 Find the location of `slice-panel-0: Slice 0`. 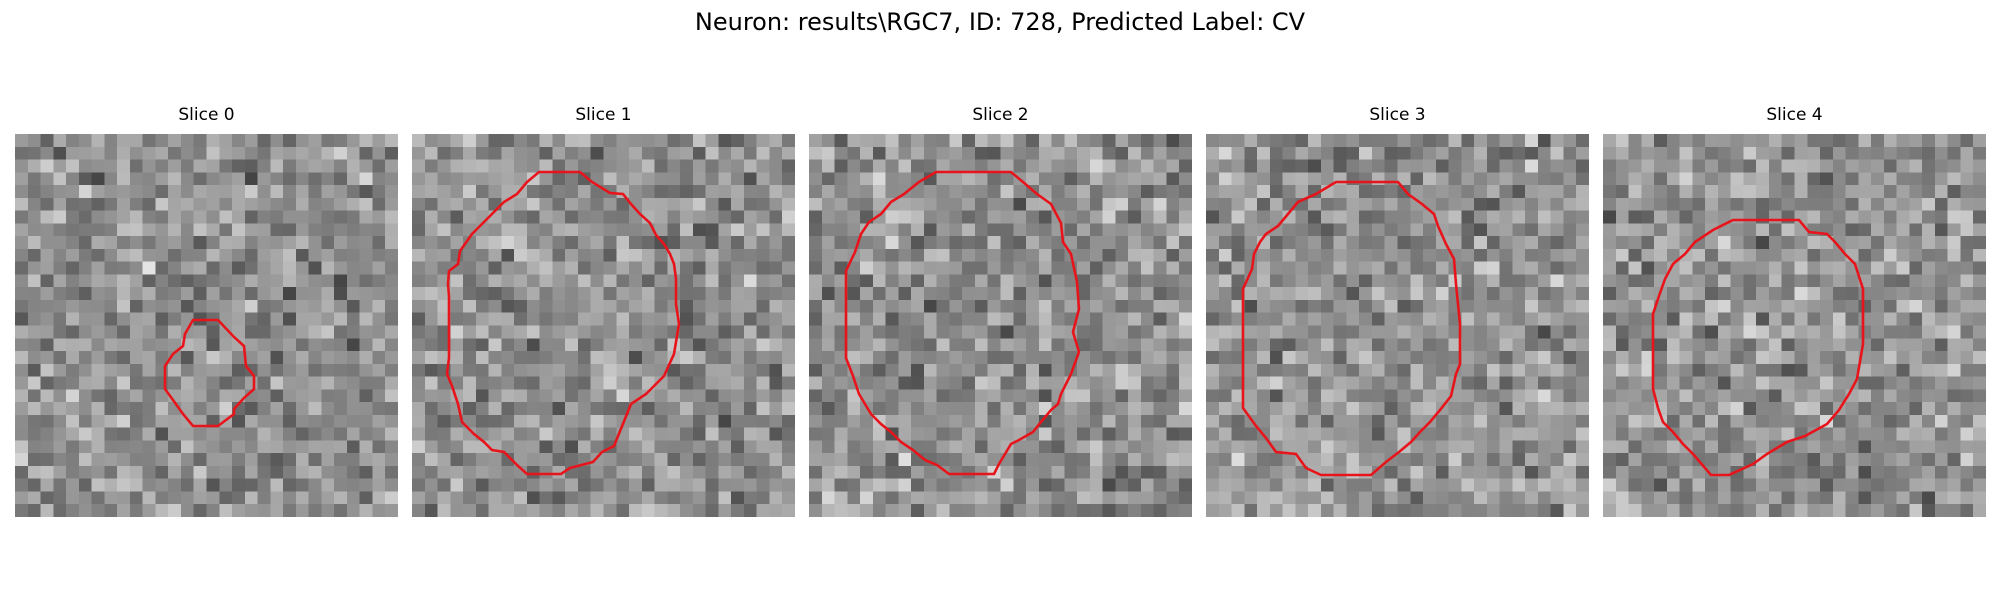

slice-panel-0: Slice 0 is located at coordinates (206, 311).